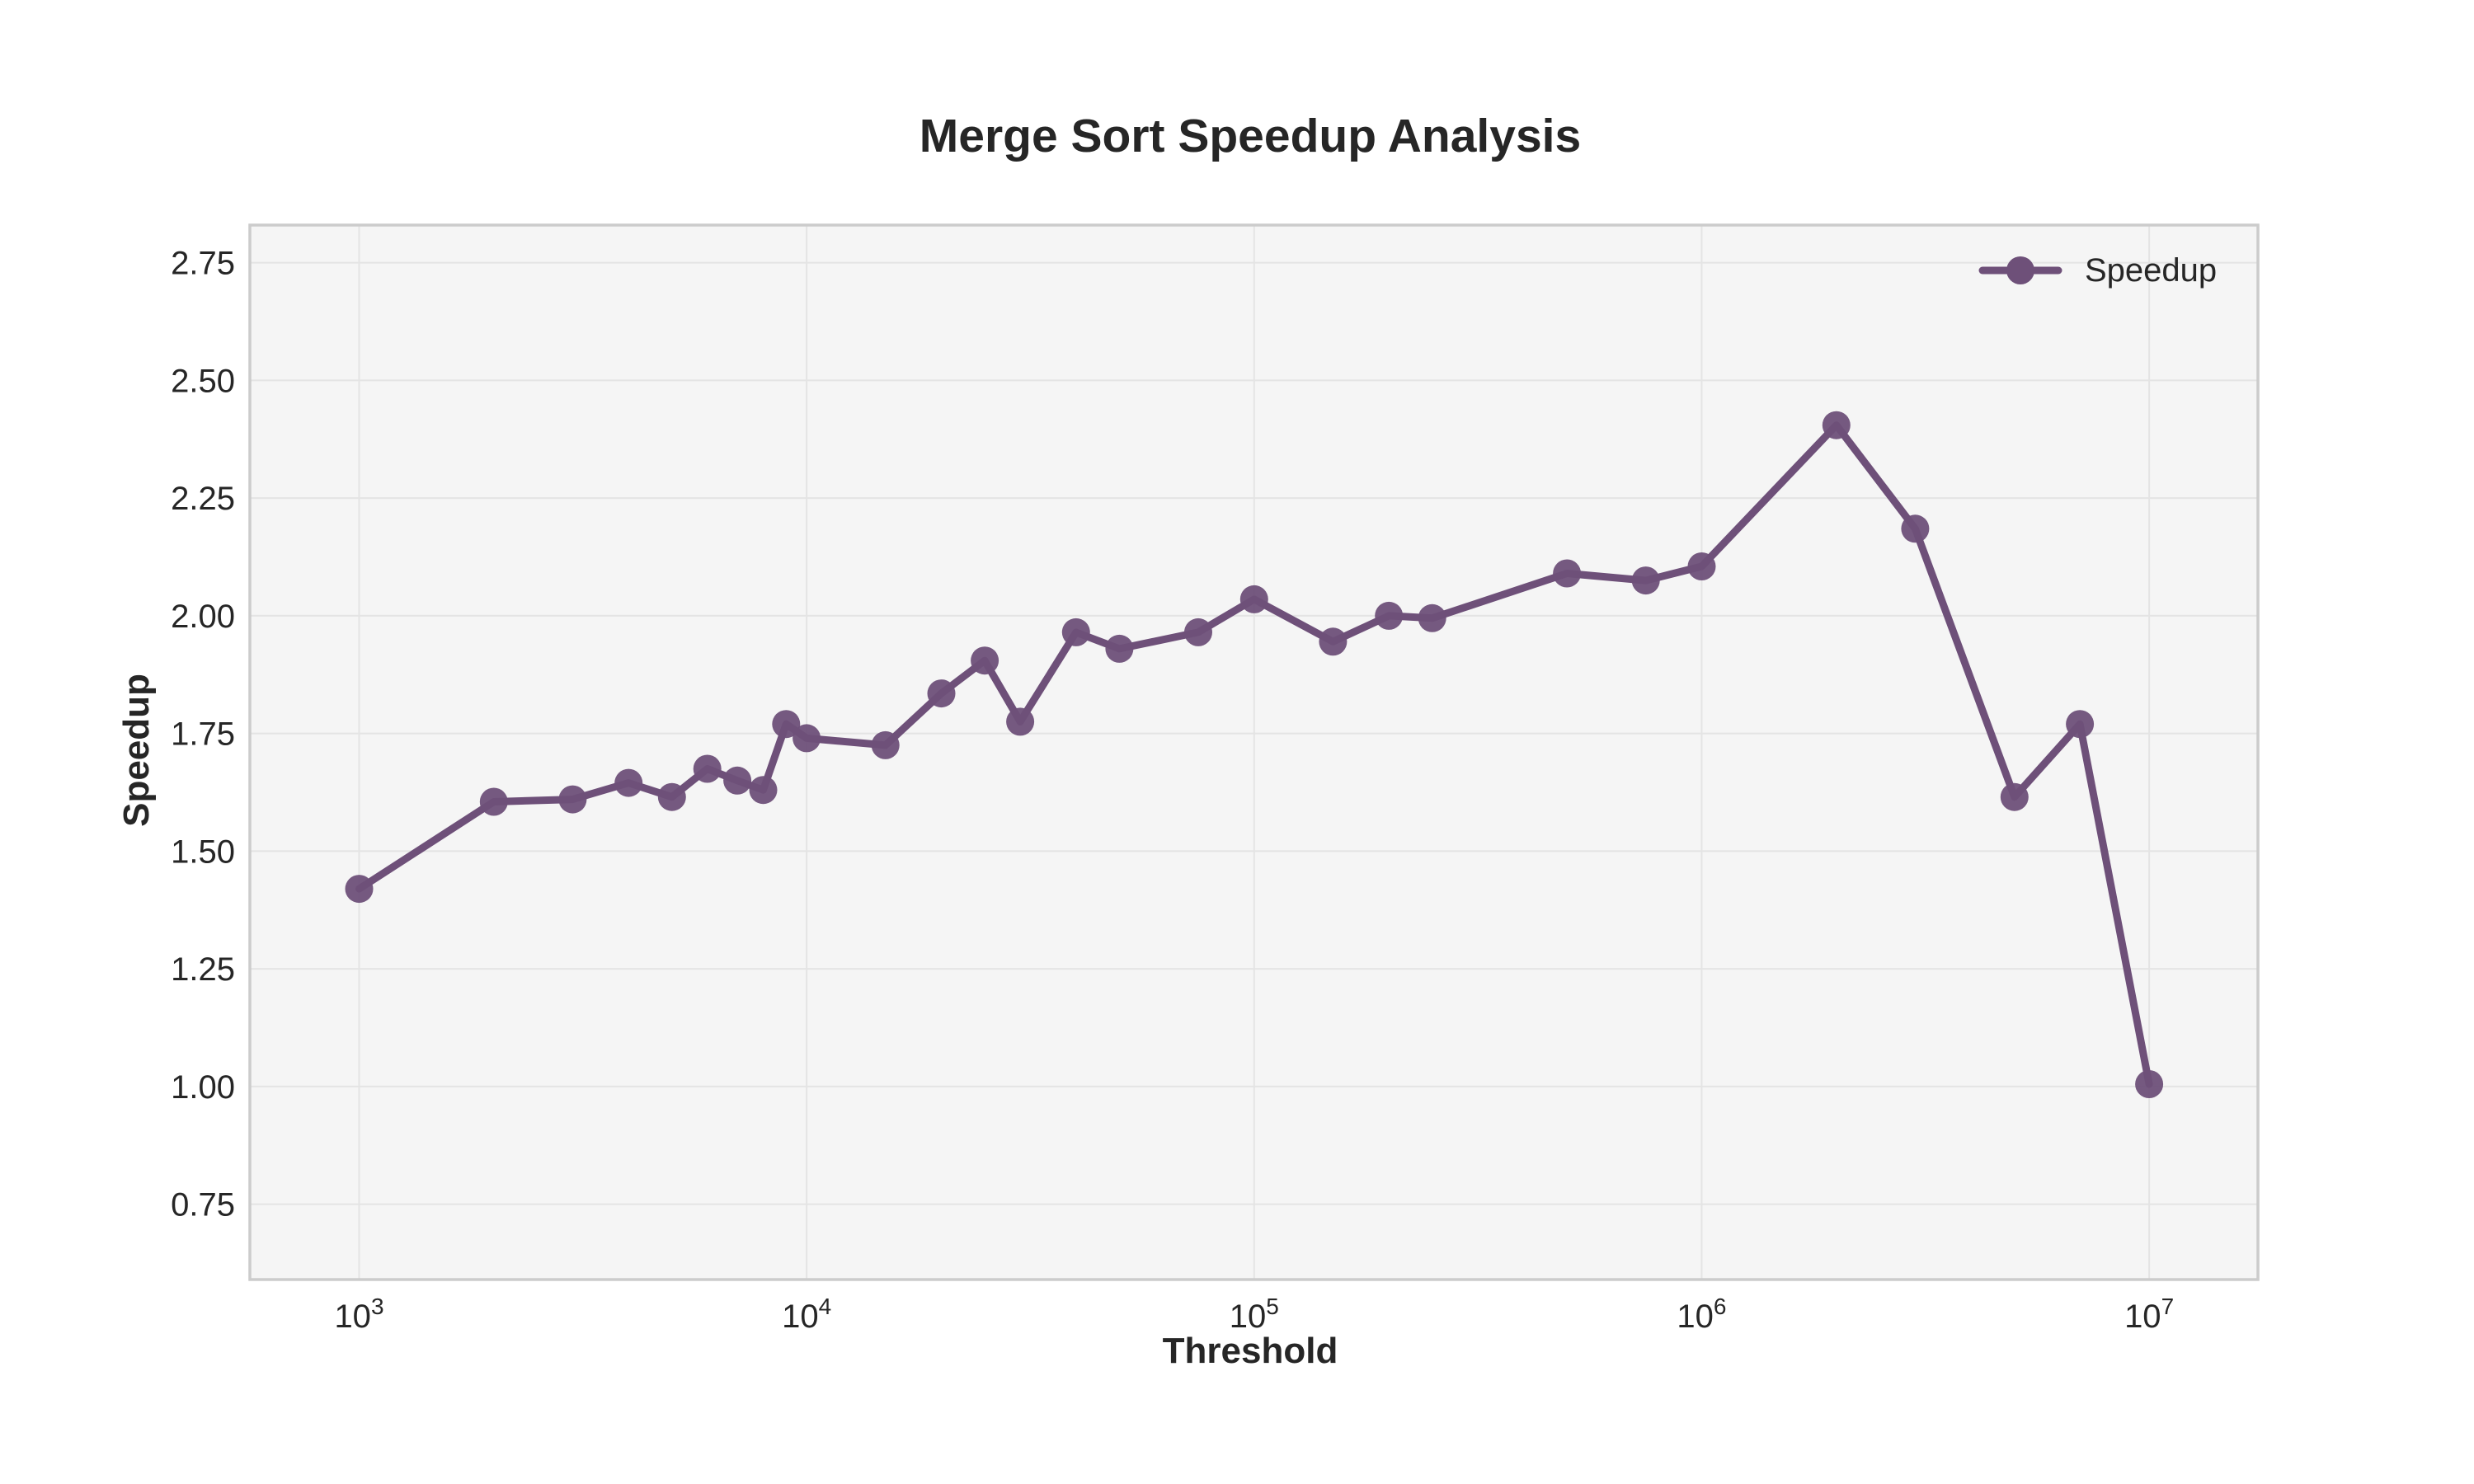 The width and height of the screenshot is (2474, 1484). I want to click on legend: Speedup, so click(2097, 270).